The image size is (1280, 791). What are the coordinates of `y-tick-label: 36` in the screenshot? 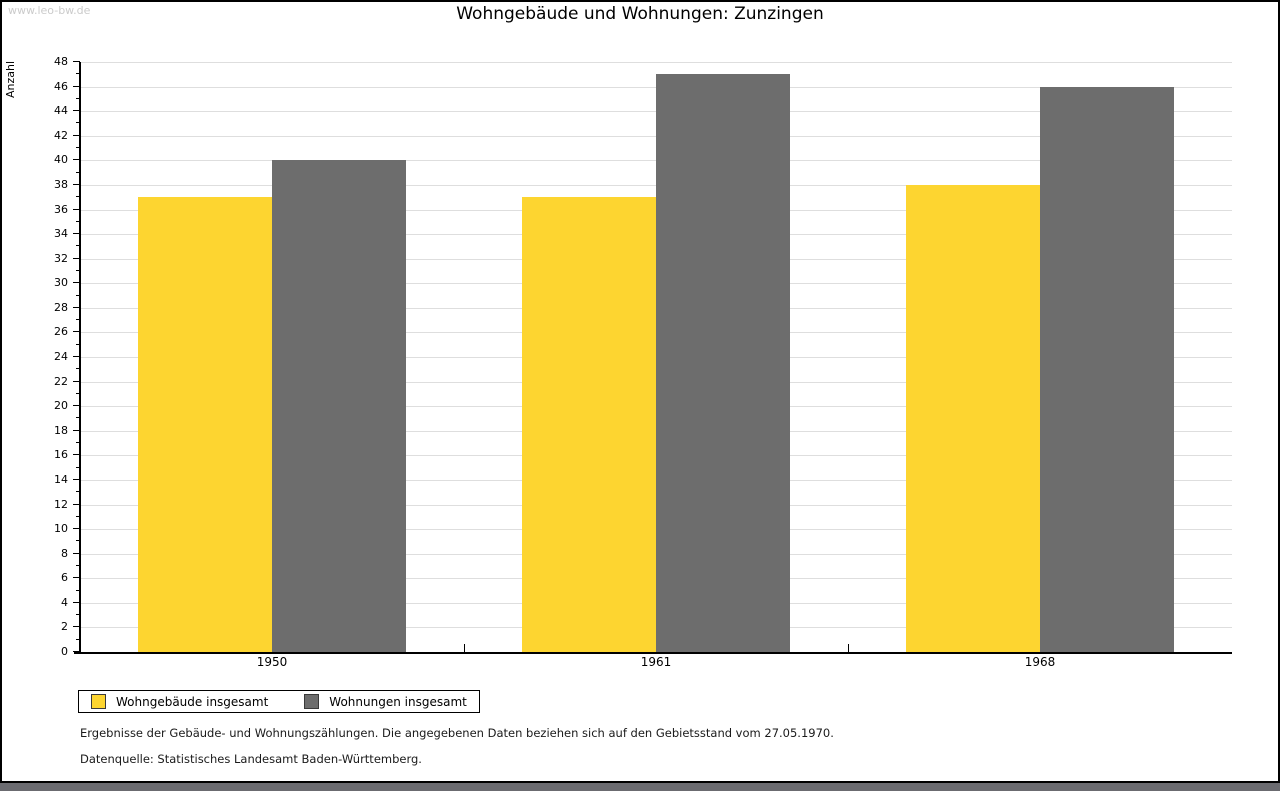 It's located at (61, 209).